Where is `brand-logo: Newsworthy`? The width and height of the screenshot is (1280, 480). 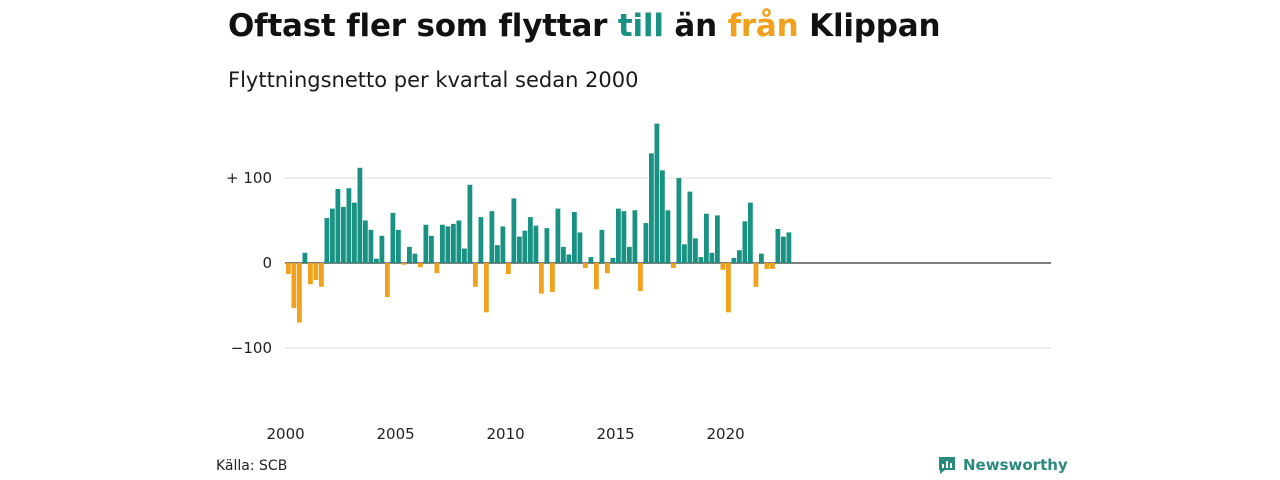 brand-logo: Newsworthy is located at coordinates (1002, 465).